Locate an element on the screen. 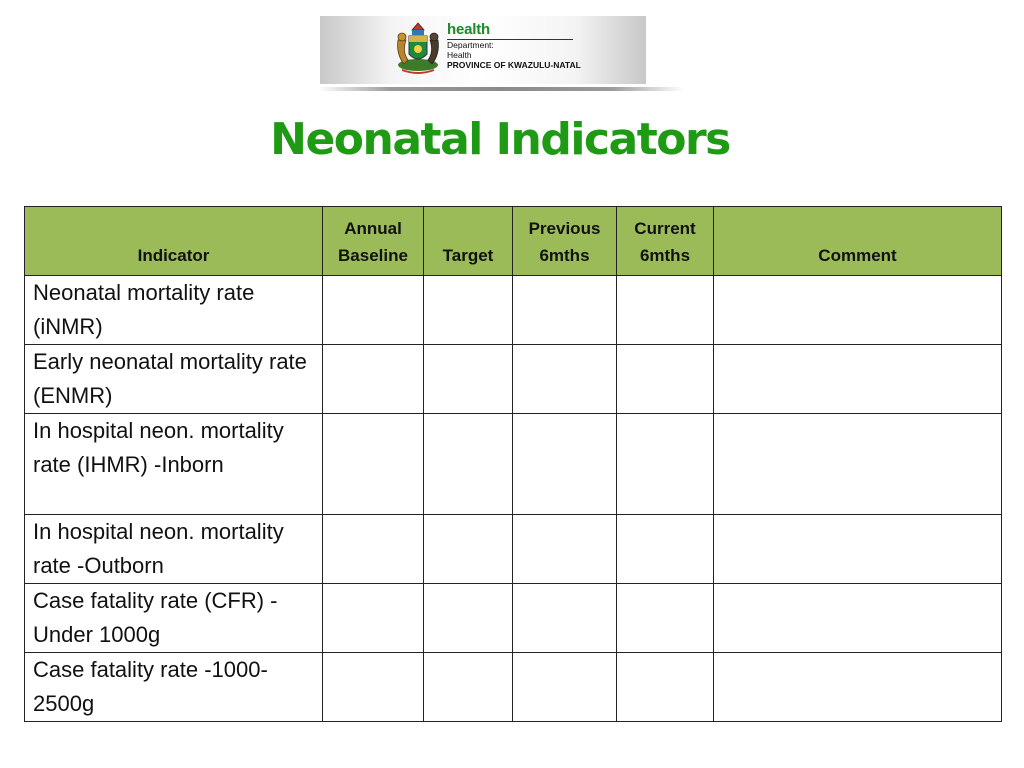 This screenshot has width=1024, height=768. column-header-current-6mths: Current 6mths is located at coordinates (665, 241).